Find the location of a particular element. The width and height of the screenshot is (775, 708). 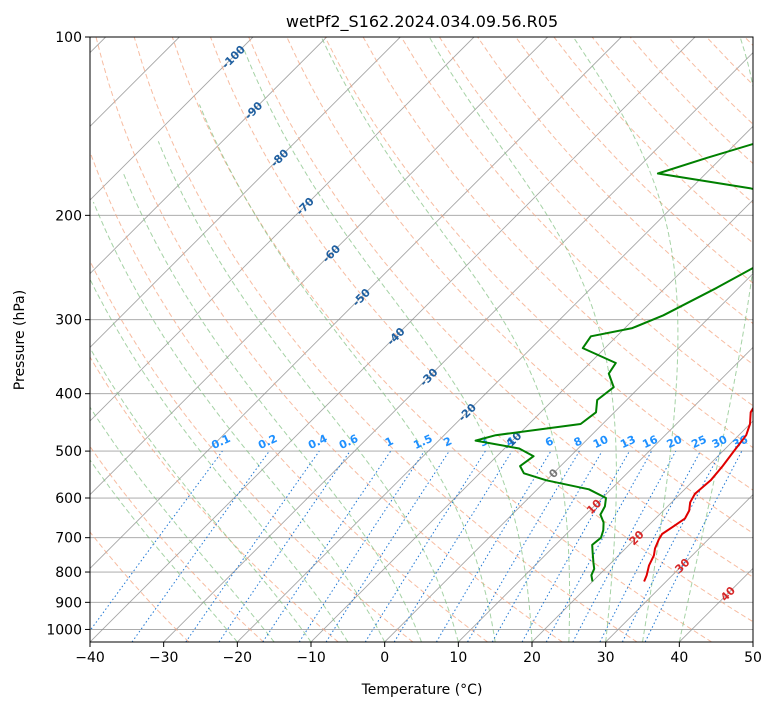

y-axis-label: Pressure (hPa) is located at coordinates (20, 340).